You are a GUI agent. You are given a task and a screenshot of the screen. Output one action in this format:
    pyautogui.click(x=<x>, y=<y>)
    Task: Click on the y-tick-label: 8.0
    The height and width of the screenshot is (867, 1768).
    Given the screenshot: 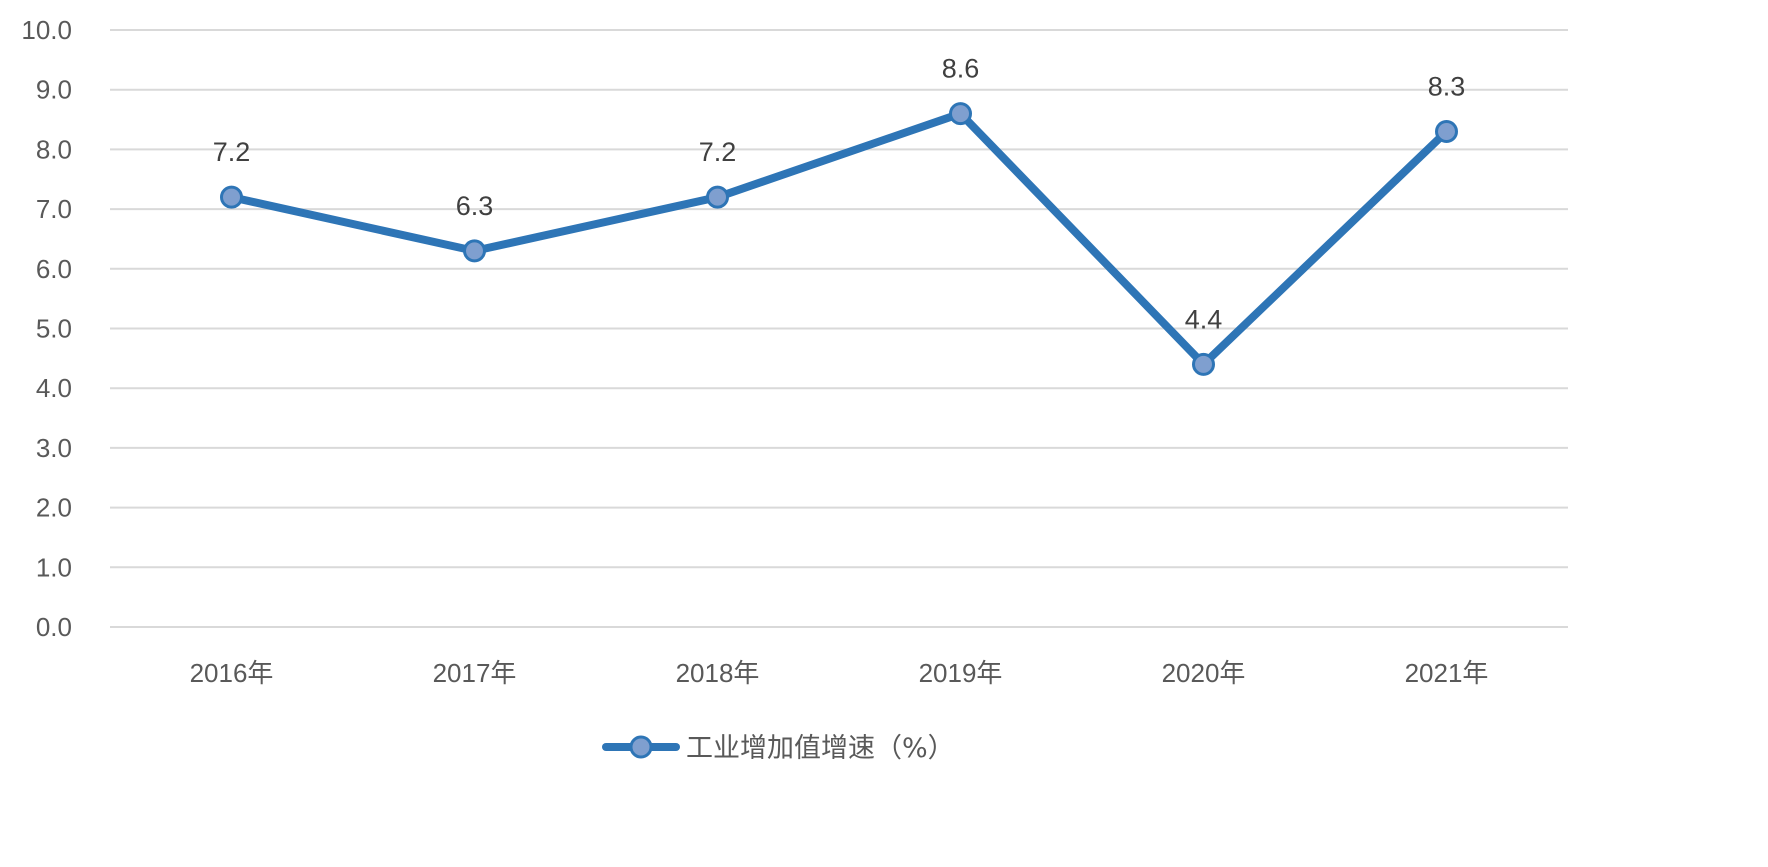 What is the action you would take?
    pyautogui.click(x=54, y=149)
    